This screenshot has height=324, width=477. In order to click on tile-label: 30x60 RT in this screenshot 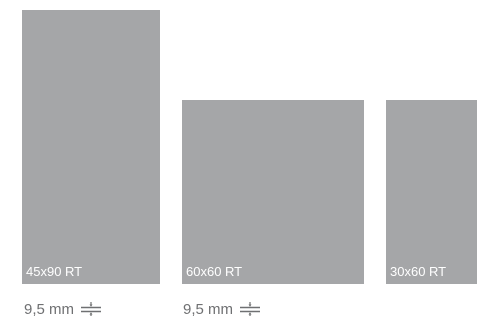, I will do `click(418, 271)`.